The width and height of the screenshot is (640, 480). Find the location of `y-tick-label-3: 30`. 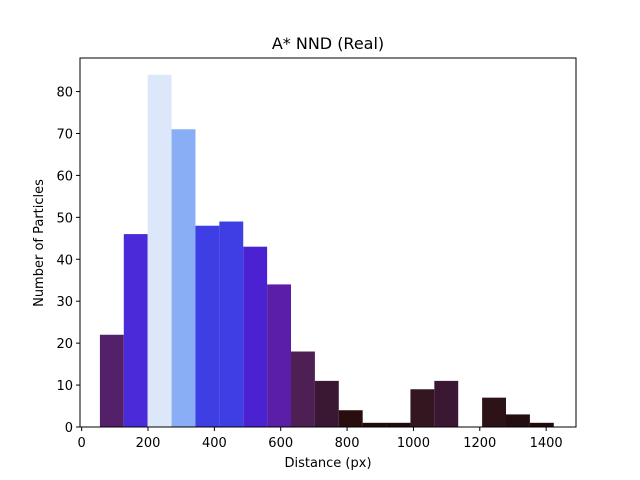

y-tick-label-3: 30 is located at coordinates (64, 302).